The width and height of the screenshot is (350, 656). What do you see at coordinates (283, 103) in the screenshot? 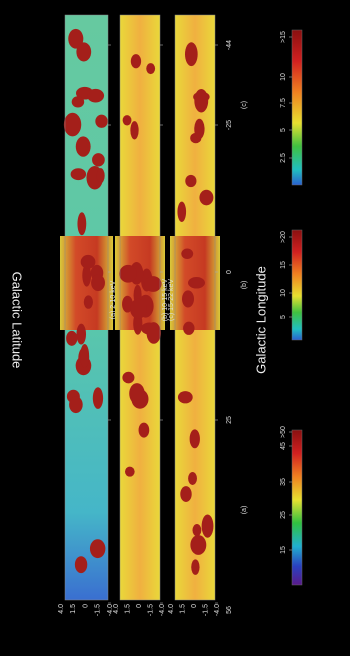
I see `colorbar-tick-label: 7.5` at bounding box center [283, 103].